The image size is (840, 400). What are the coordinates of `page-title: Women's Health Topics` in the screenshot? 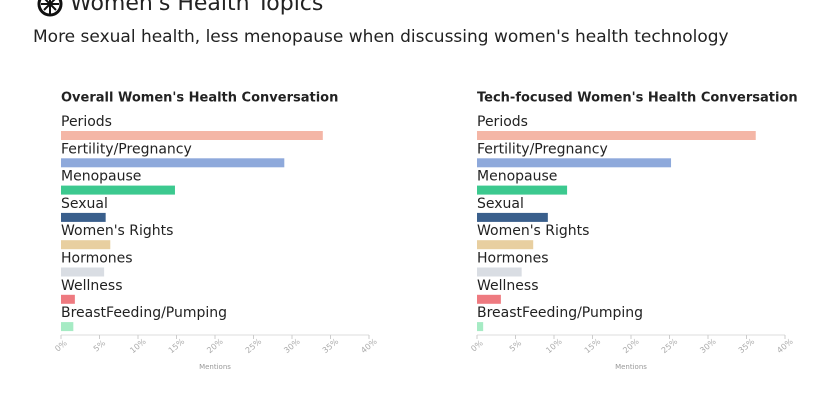 It's located at (196, 8).